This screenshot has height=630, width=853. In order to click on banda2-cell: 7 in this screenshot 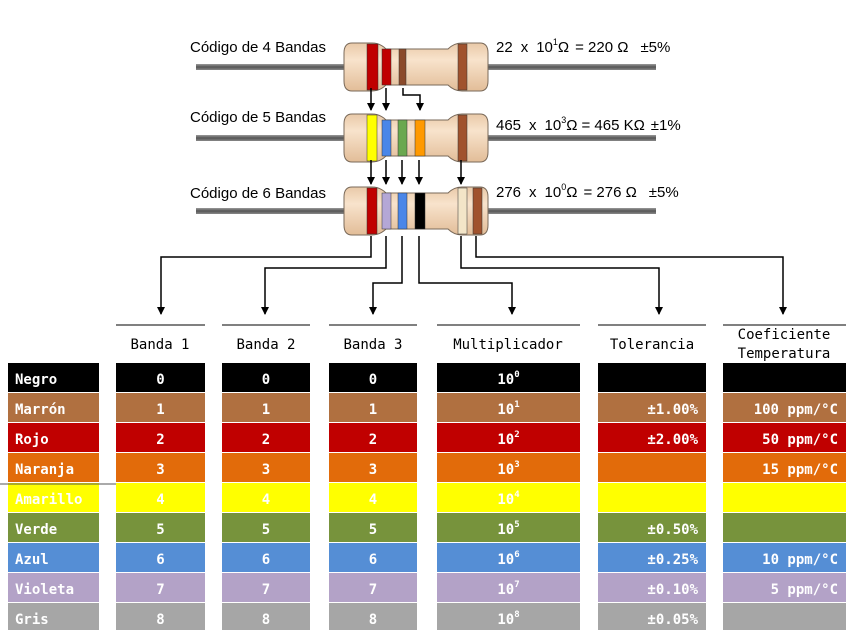, I will do `click(266, 590)`.